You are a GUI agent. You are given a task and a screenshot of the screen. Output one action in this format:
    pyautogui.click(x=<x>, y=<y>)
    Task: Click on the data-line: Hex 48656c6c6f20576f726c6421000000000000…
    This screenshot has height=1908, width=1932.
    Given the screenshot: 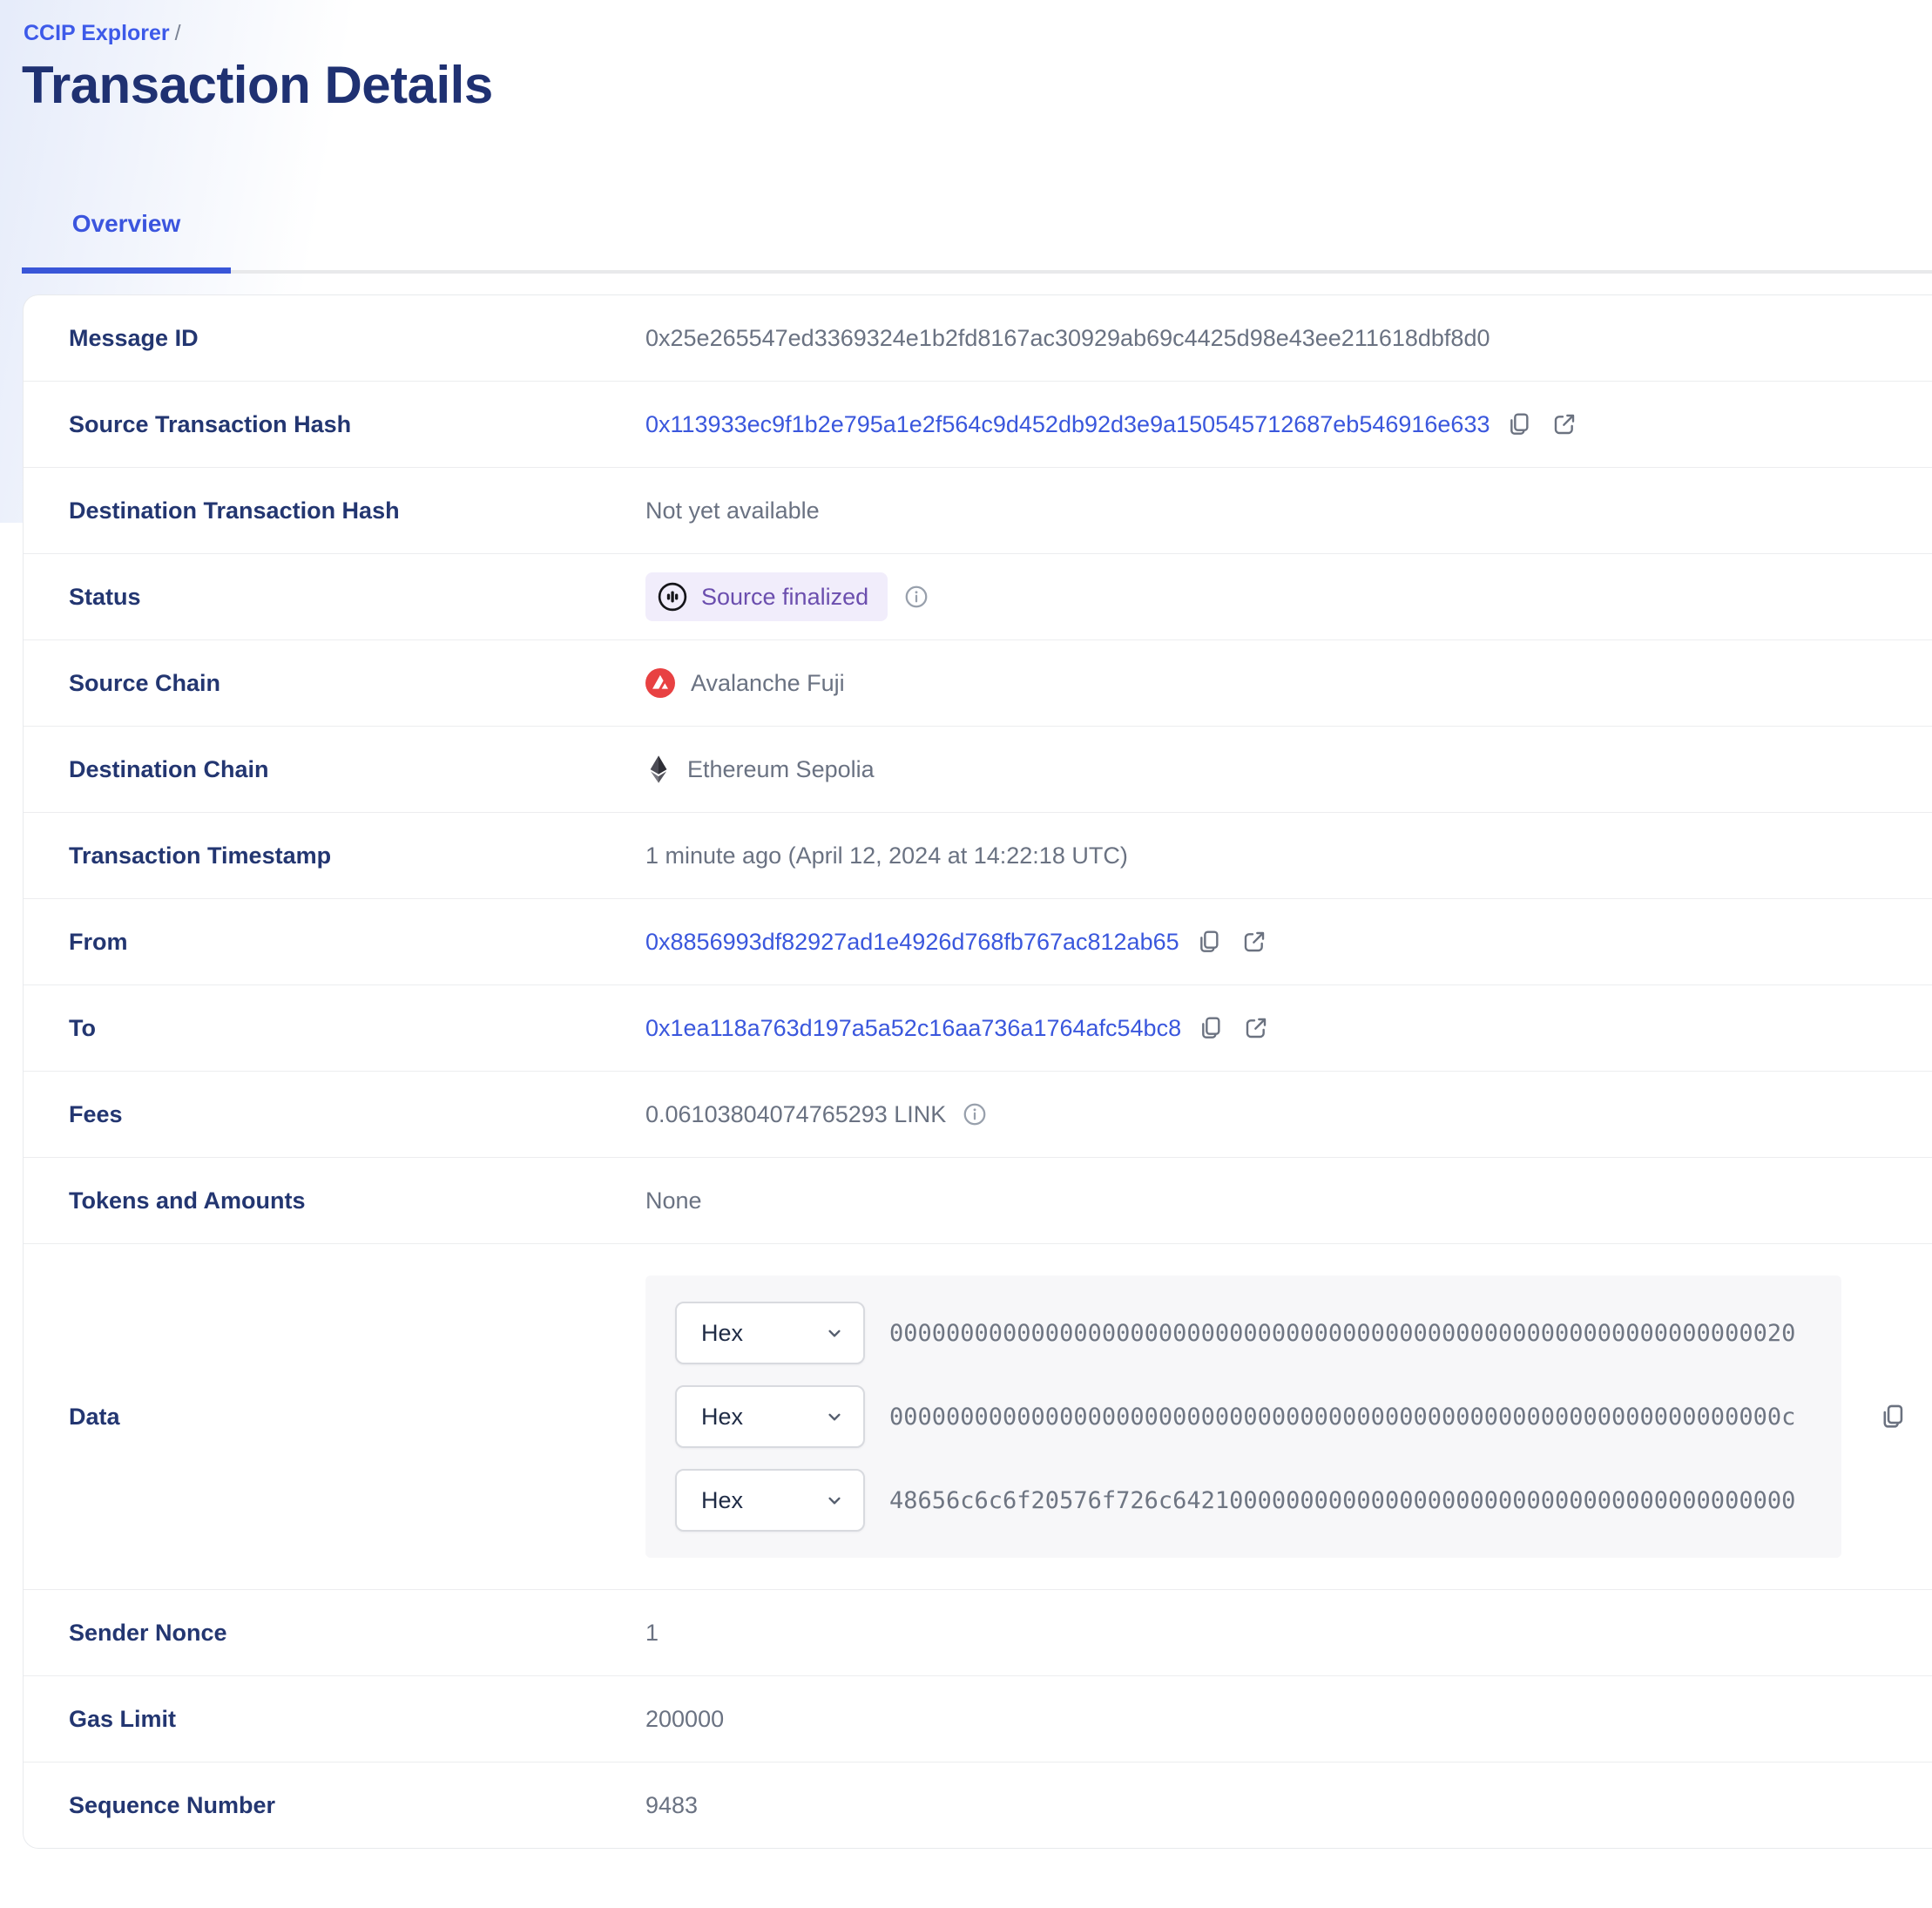 What is the action you would take?
    pyautogui.click(x=1243, y=1501)
    